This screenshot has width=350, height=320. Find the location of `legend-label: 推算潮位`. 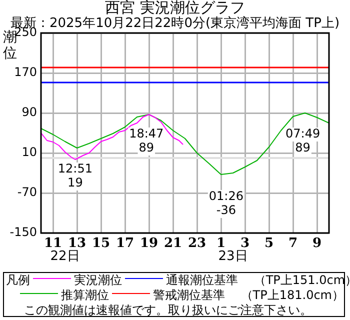

legend-label: 推算潮位 is located at coordinates (84, 295).